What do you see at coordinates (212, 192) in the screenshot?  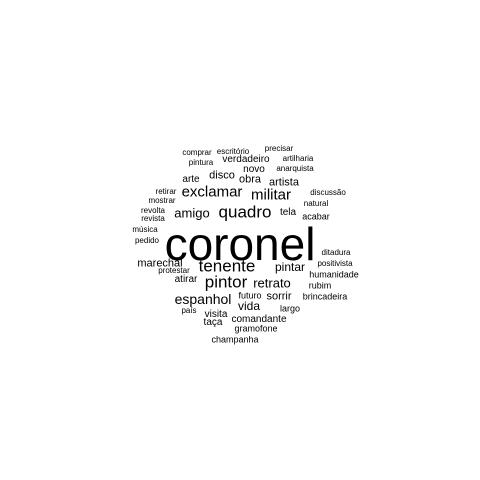 I see `word-exclamar: exclamar` at bounding box center [212, 192].